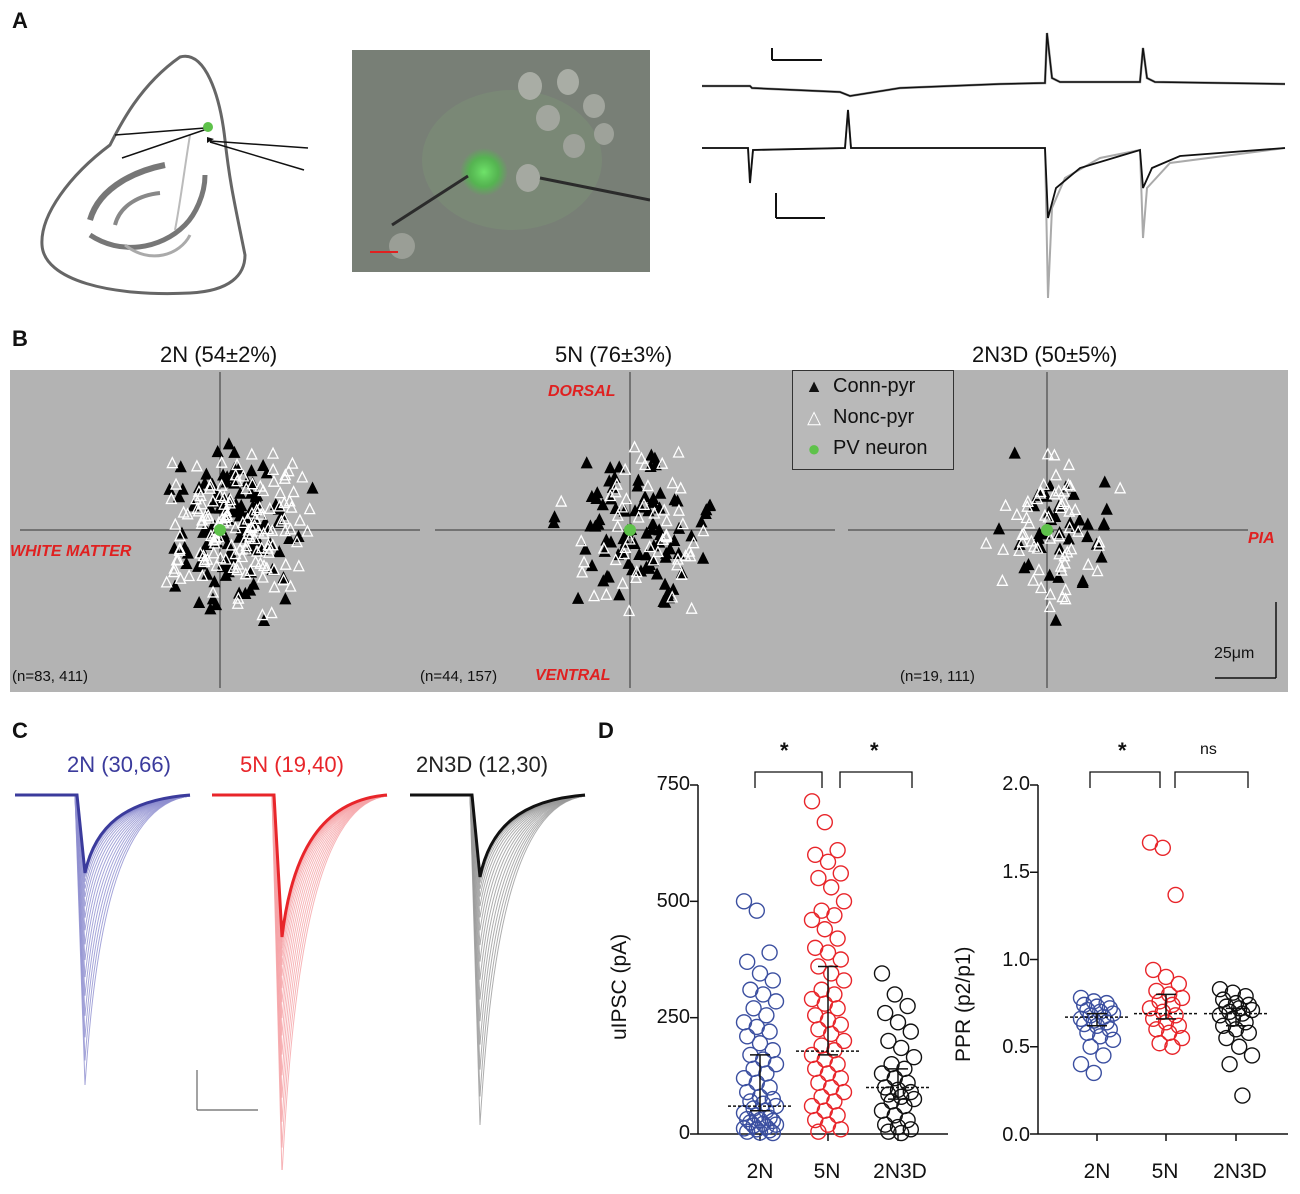 This screenshot has height=1194, width=1300. Describe the element at coordinates (827, 1171) in the screenshot. I see `xlabel-left-5n: 5N` at that location.